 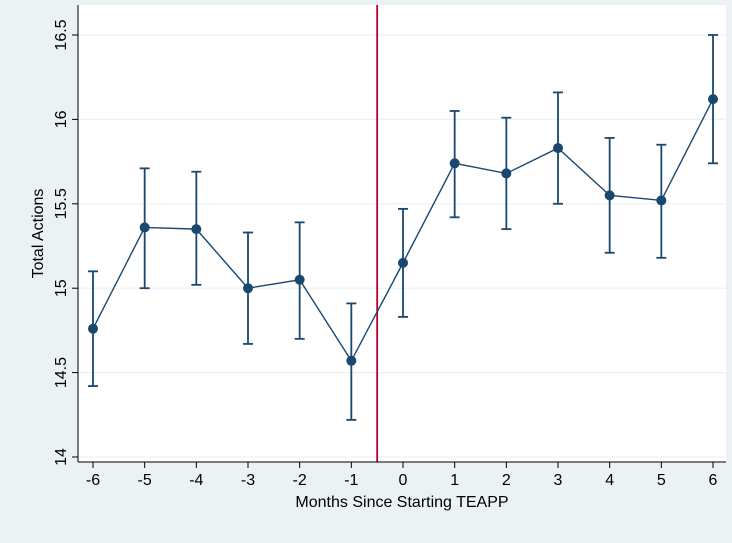 What do you see at coordinates (248, 480) in the screenshot?
I see `x-tick-label: -3` at bounding box center [248, 480].